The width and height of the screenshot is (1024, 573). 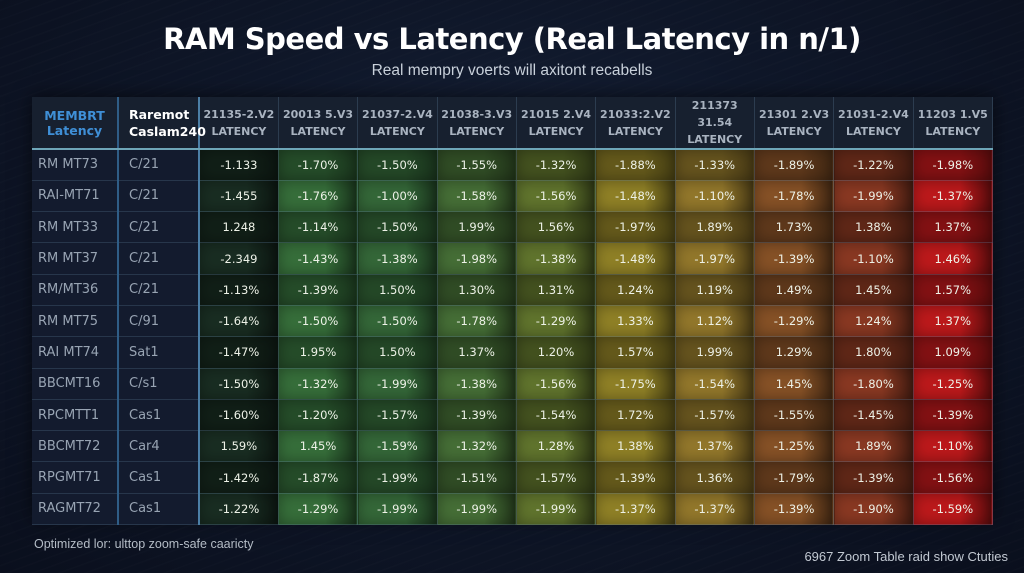 I want to click on latency-cell: -1.455, so click(x=239, y=196).